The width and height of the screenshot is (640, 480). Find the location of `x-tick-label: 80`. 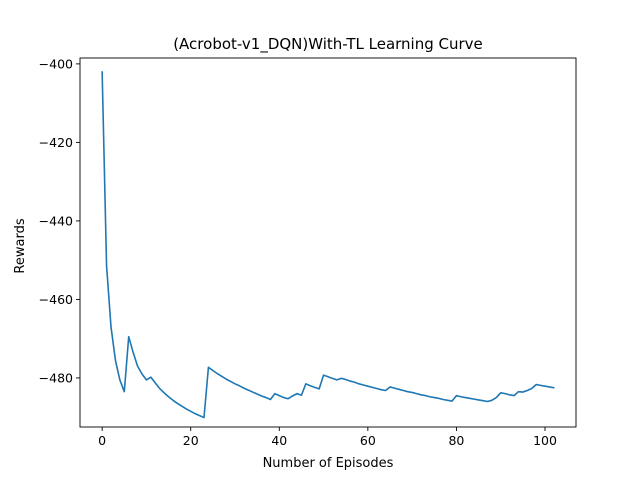

x-tick-label: 80 is located at coordinates (456, 440).